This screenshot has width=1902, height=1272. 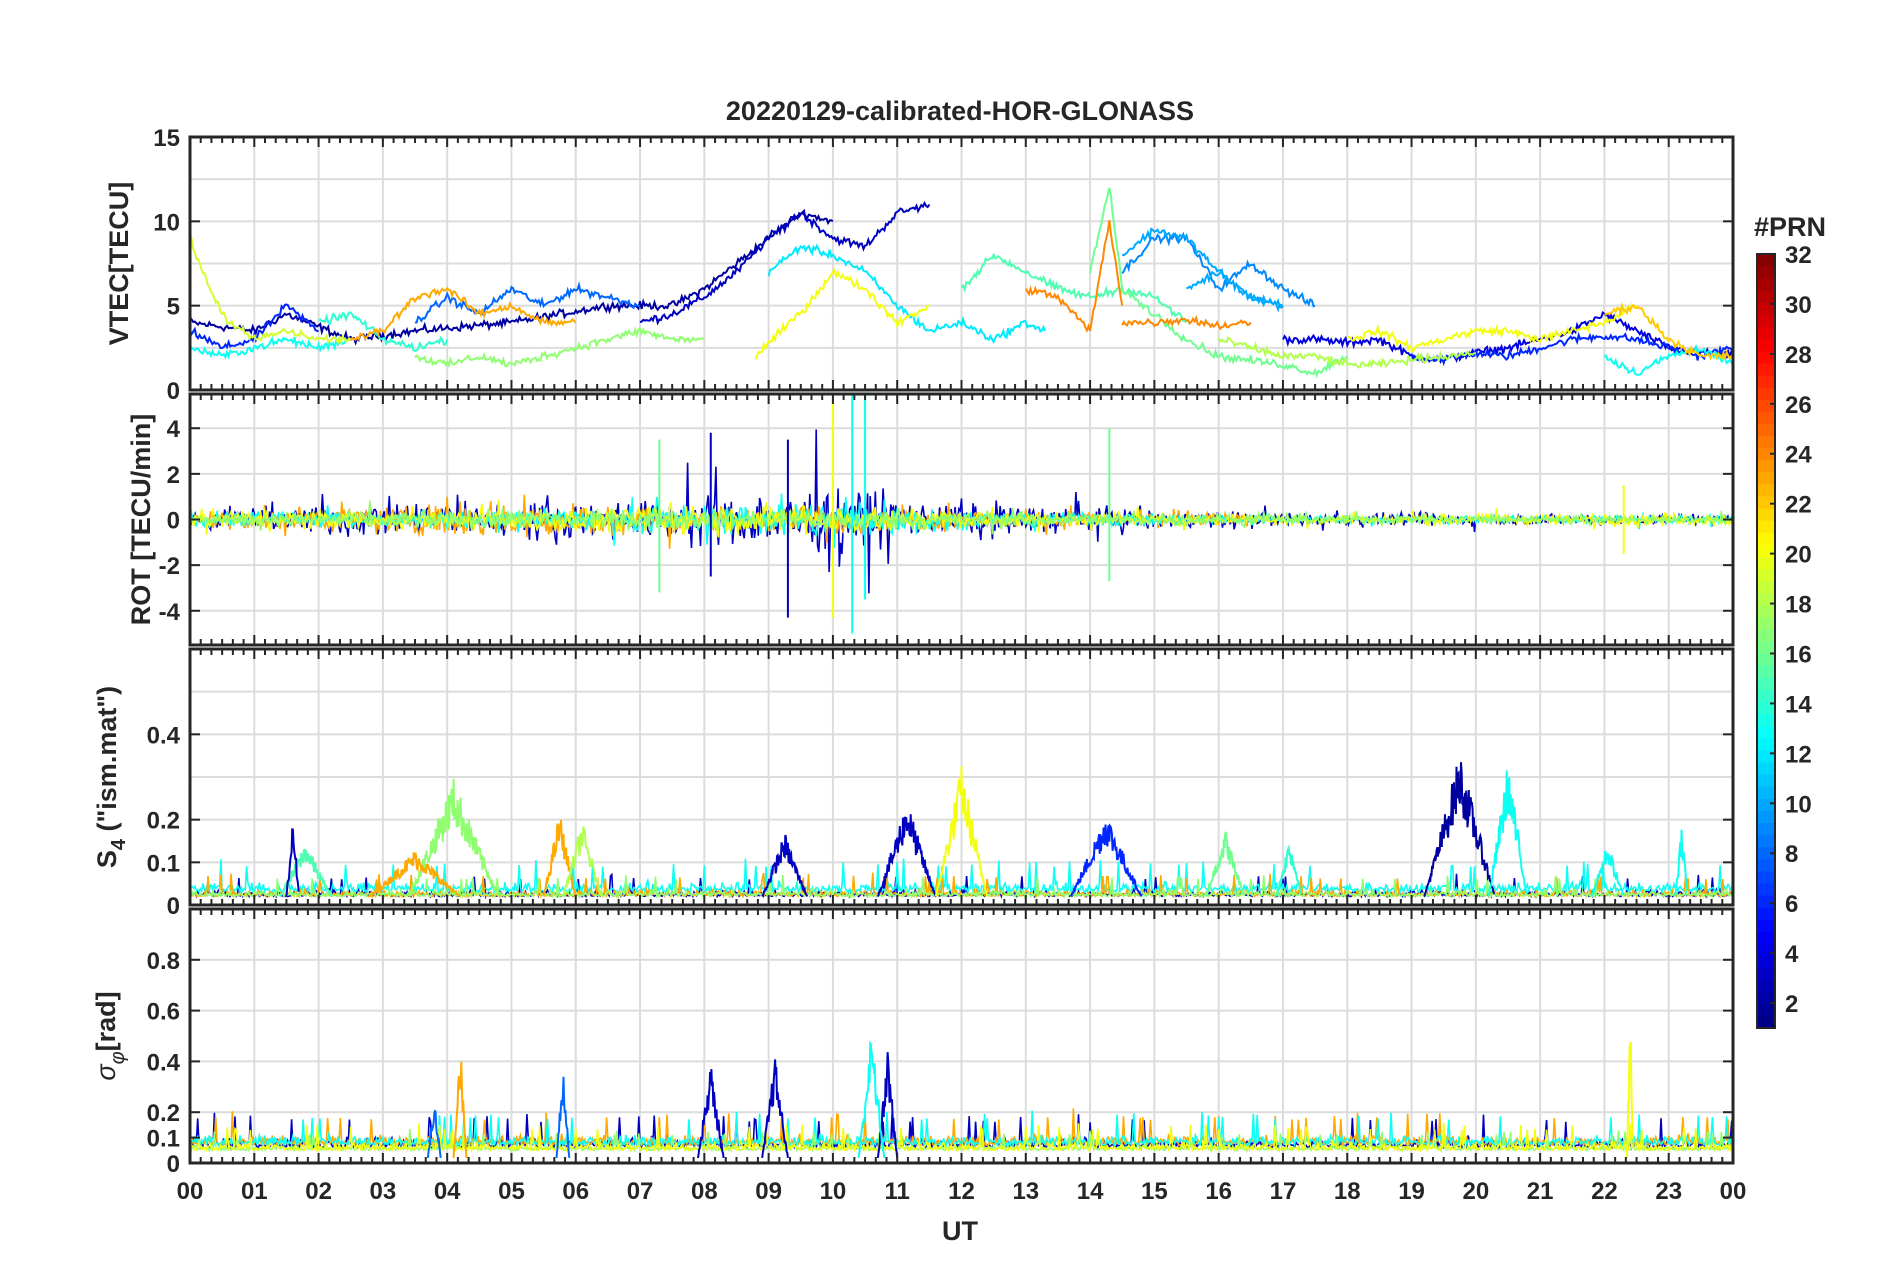 What do you see at coordinates (119, 844) in the screenshot?
I see `s4-ylabel-sub: 4` at bounding box center [119, 844].